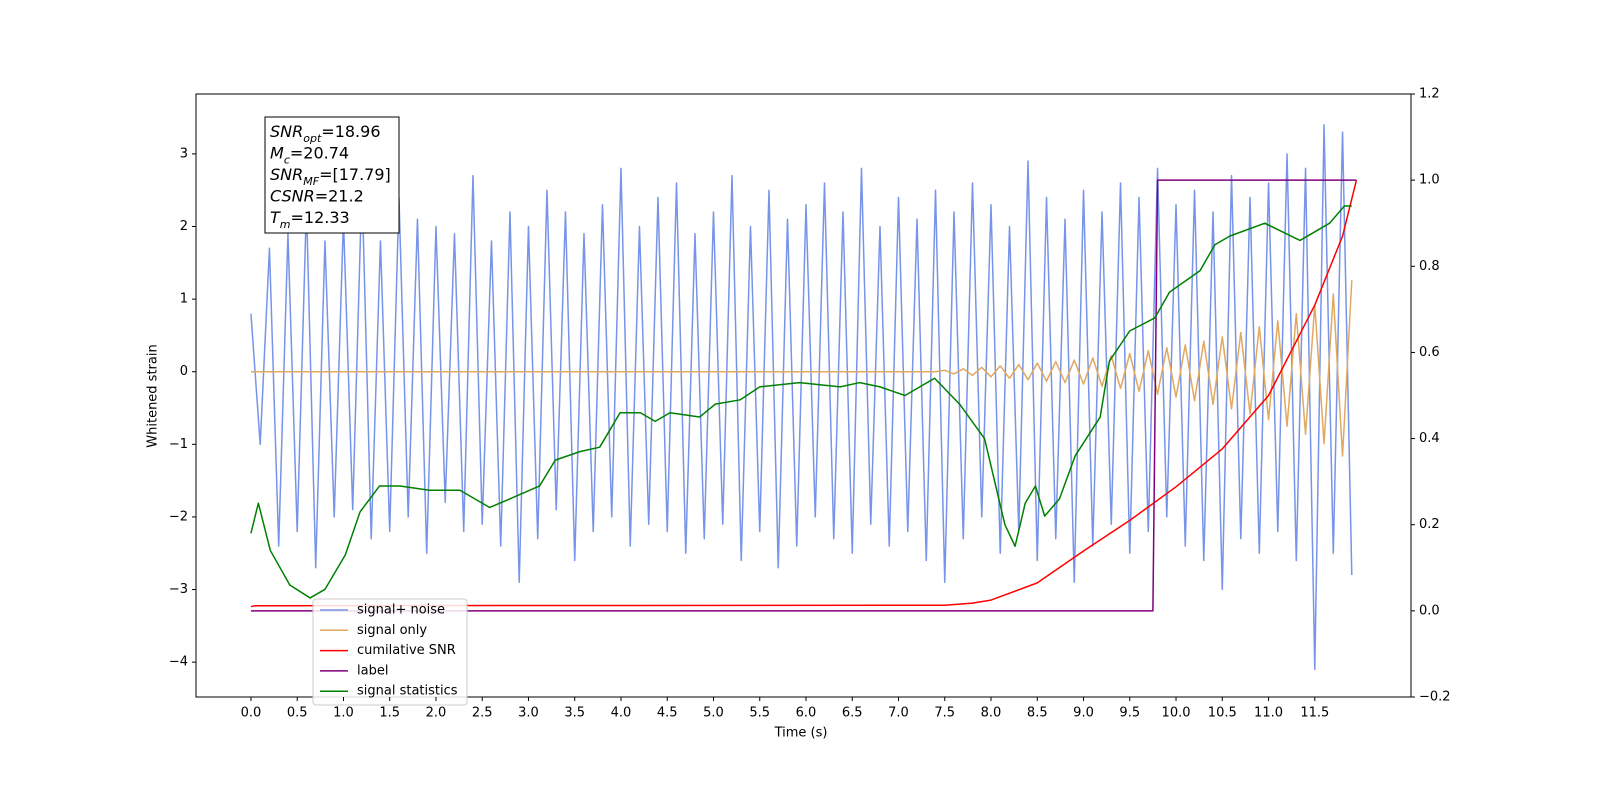 The image size is (1600, 804). I want to click on x-tick-label: 9.5, so click(1129, 713).